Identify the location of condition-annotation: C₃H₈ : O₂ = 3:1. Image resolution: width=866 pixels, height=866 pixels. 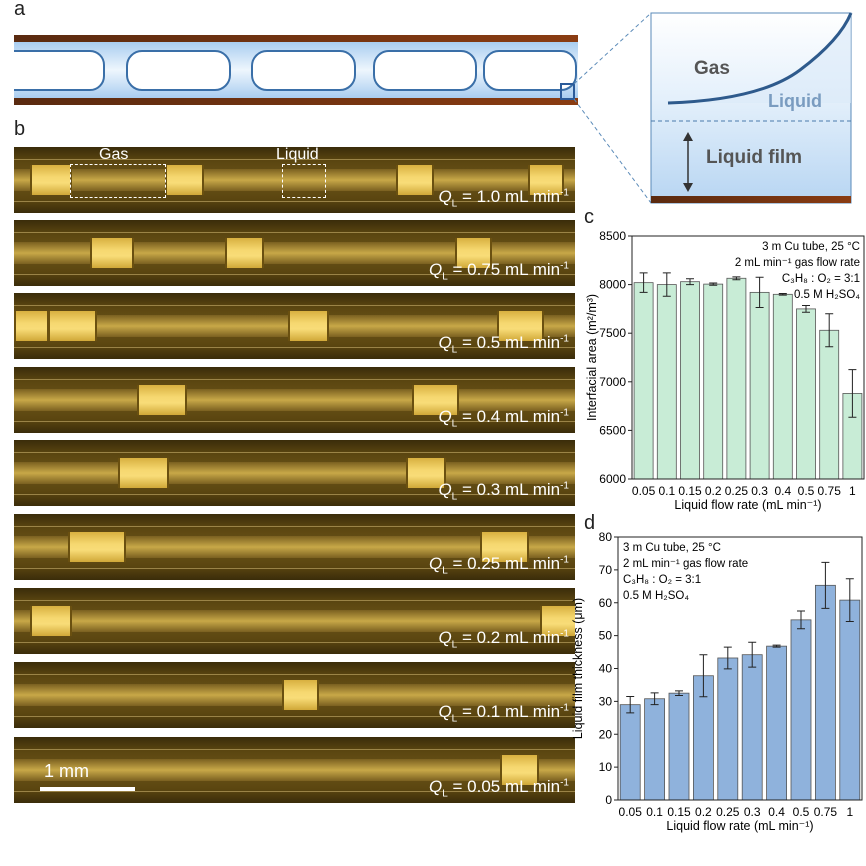
(821, 279).